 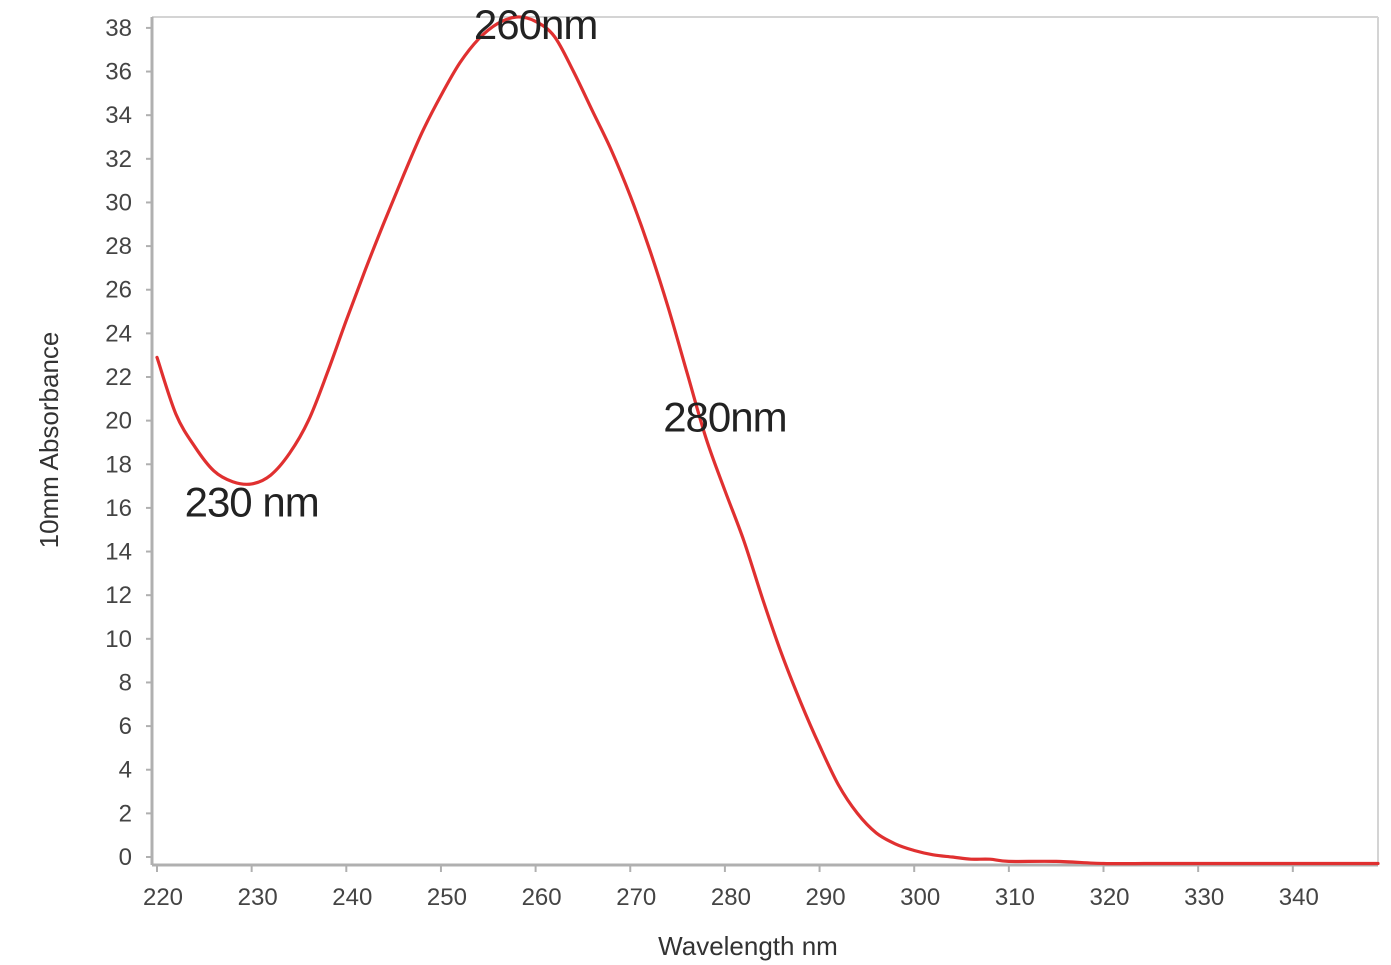 I want to click on y-tick-label: 10, so click(x=118, y=639).